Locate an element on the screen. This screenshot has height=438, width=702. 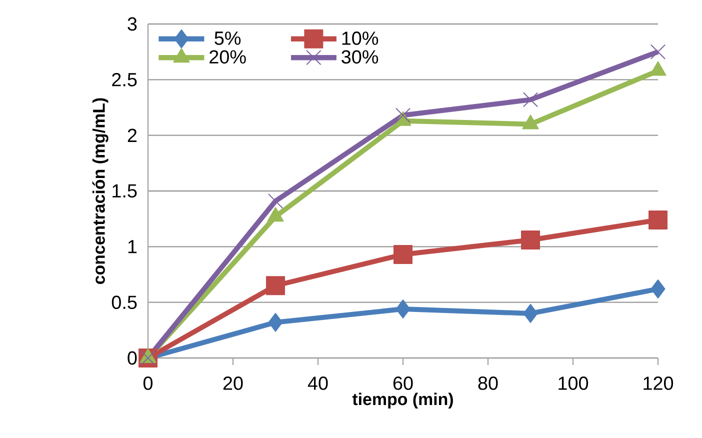
x-tick-label: 120 is located at coordinates (659, 383).